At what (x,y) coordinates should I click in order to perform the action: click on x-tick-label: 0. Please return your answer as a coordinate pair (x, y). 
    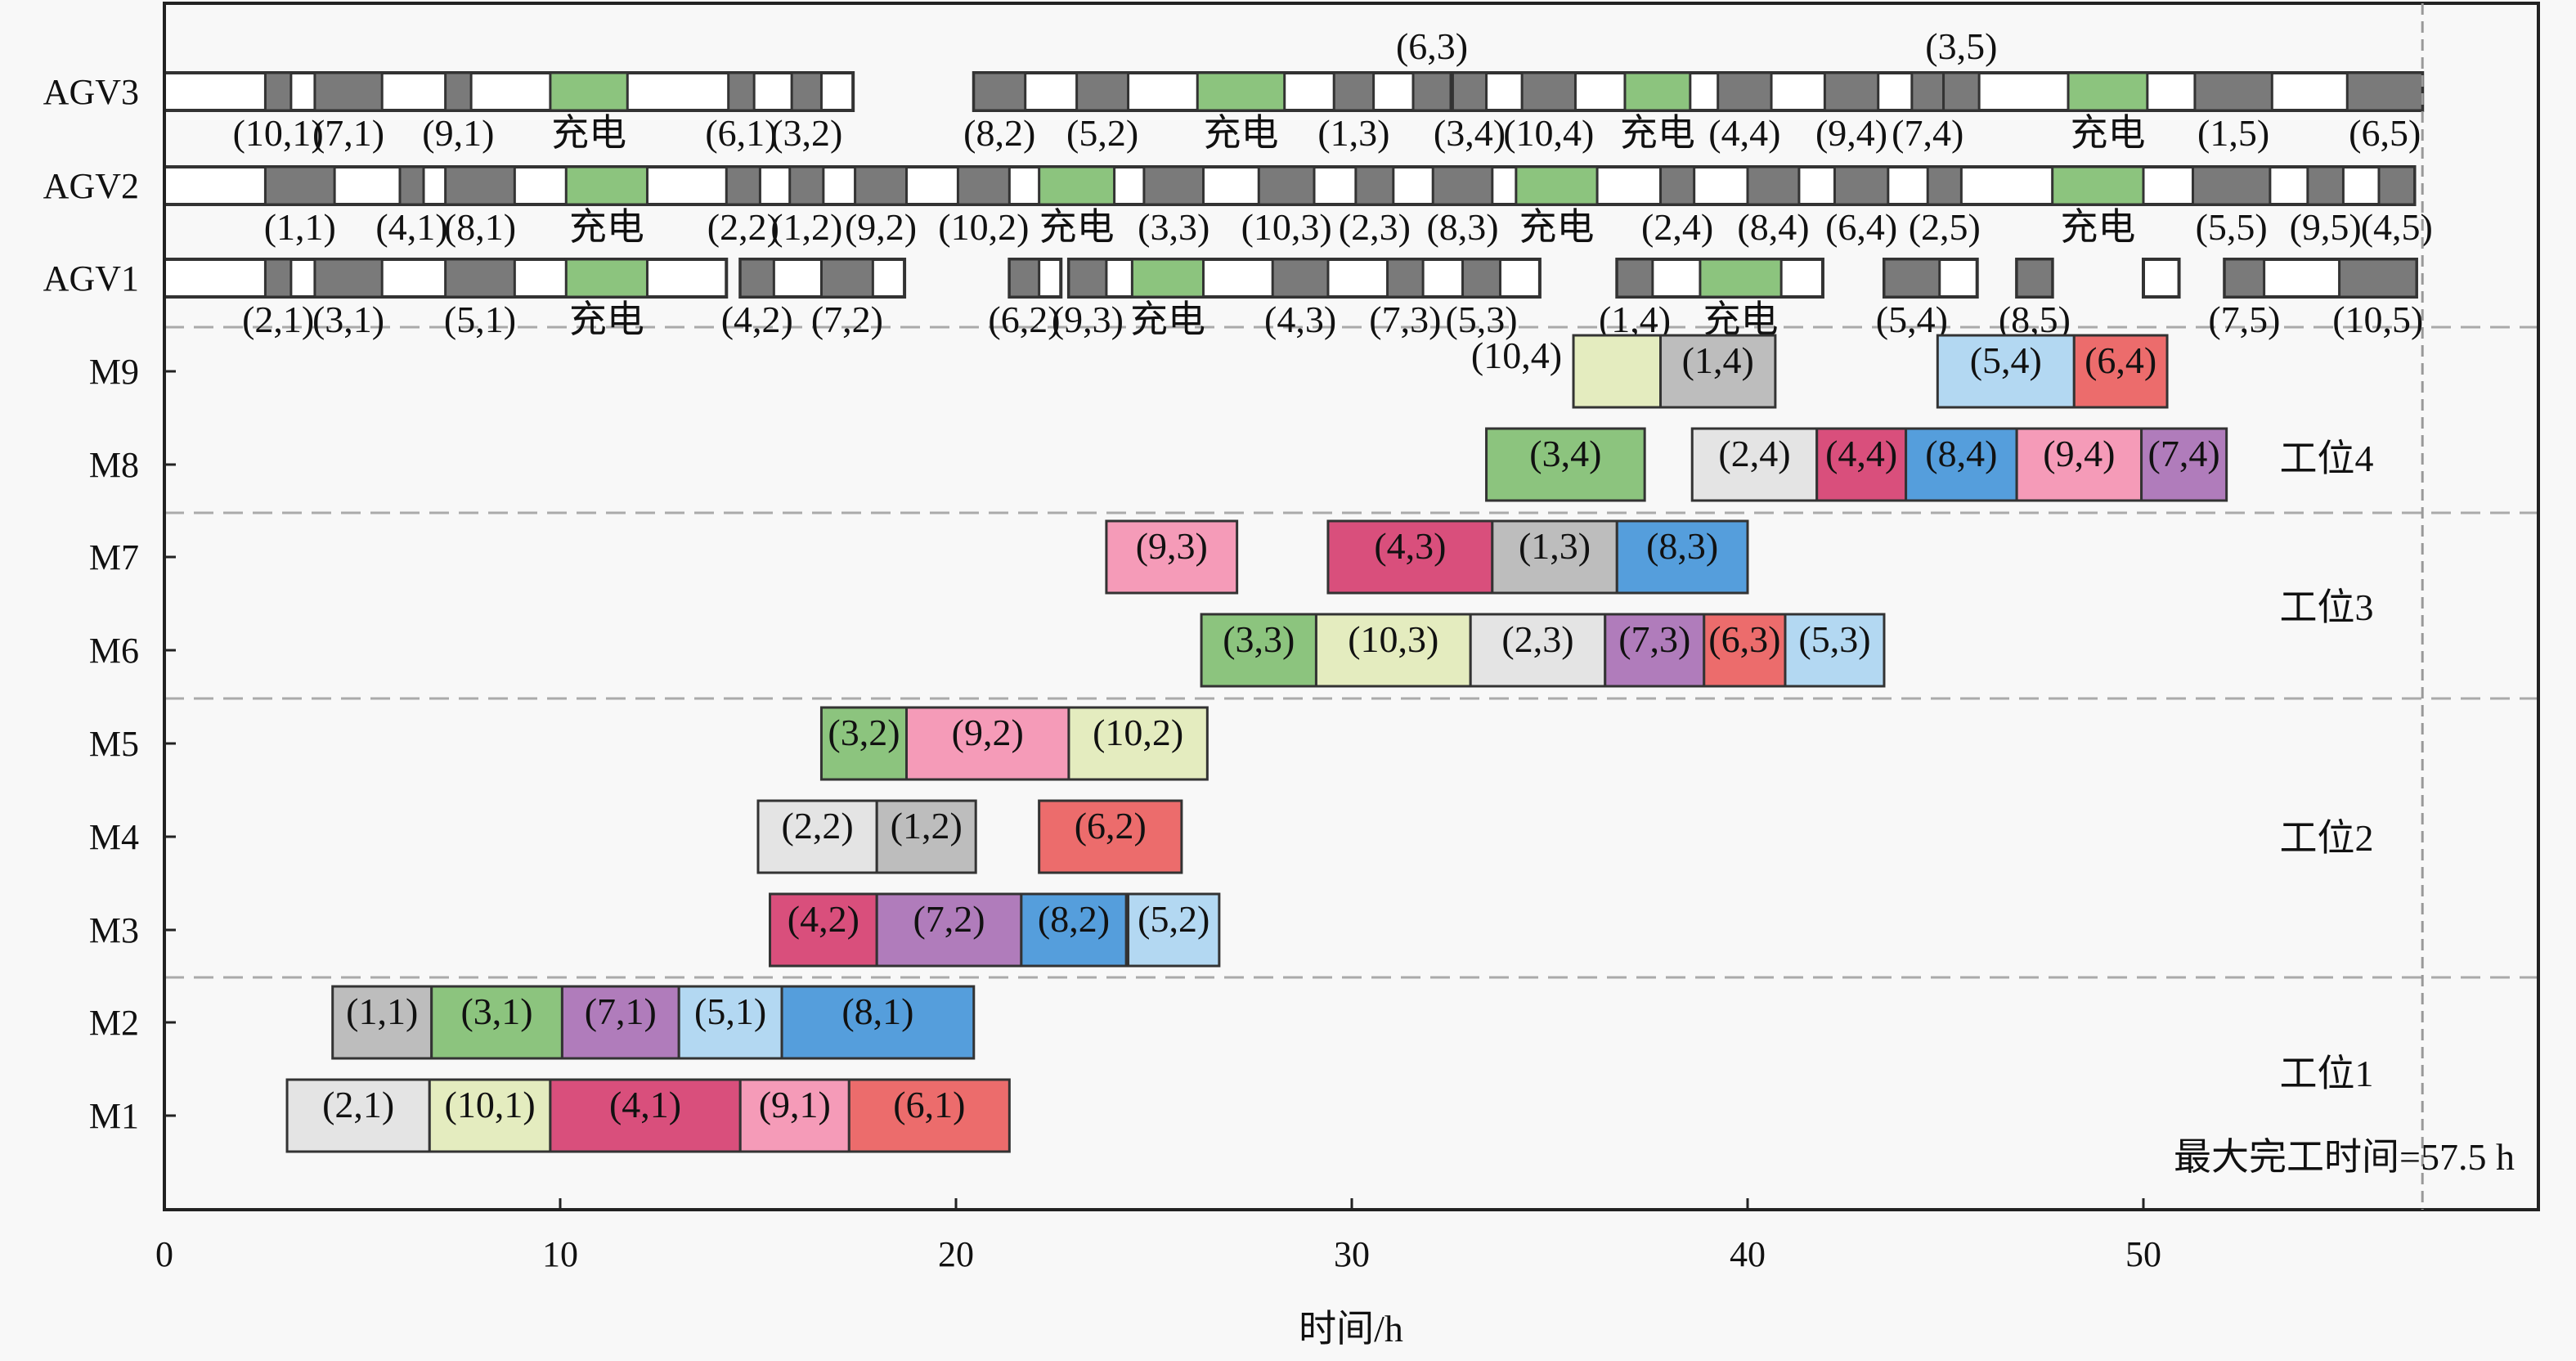
    Looking at the image, I should click on (164, 1254).